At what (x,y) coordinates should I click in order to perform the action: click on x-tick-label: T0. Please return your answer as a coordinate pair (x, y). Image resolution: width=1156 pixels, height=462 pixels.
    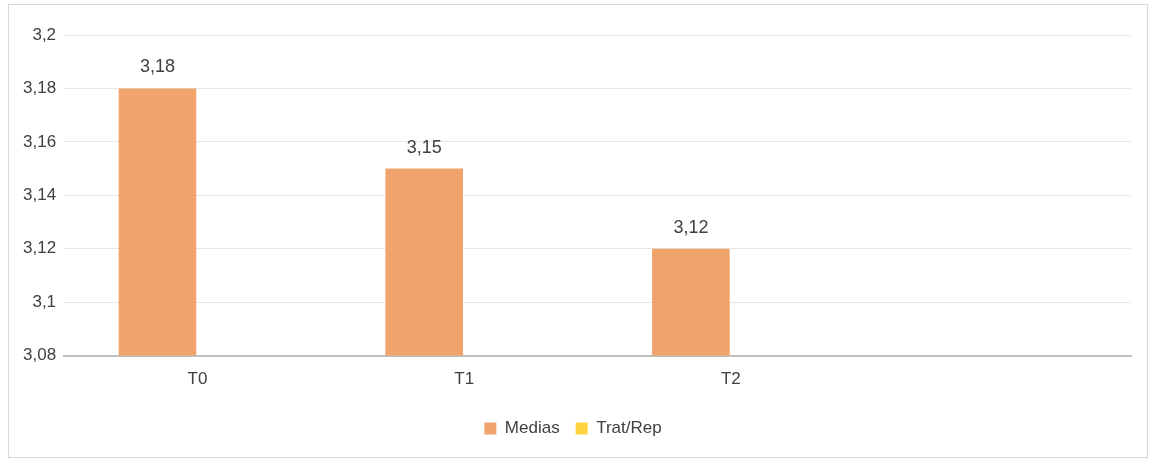
    Looking at the image, I should click on (197, 379).